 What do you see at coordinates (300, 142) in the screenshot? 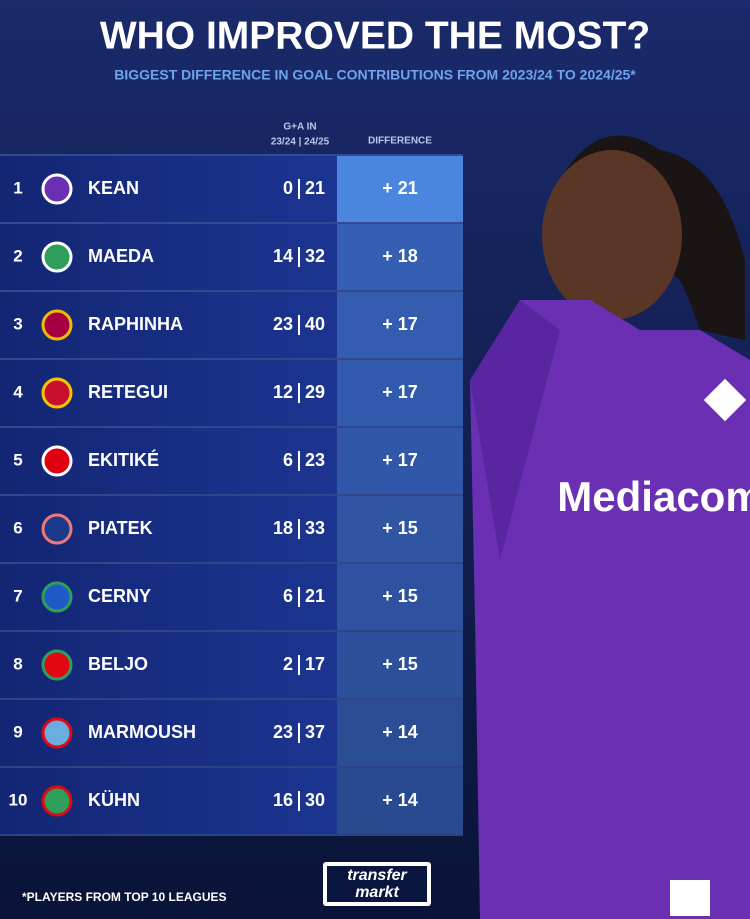
I see `column-header: 23/24 | 24/25` at bounding box center [300, 142].